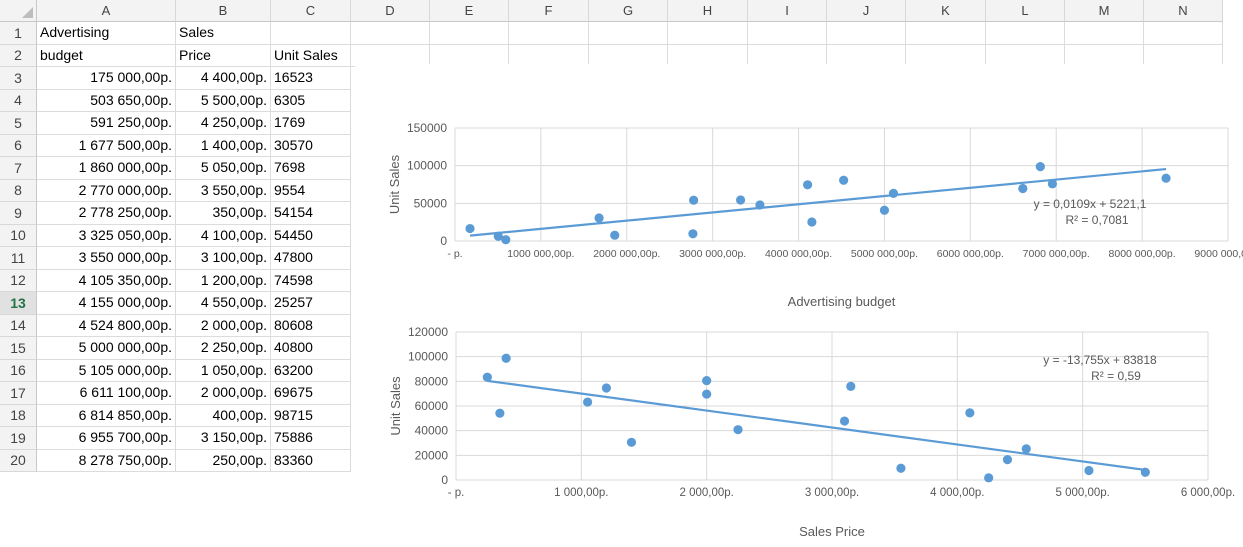  I want to click on cell-c19: 75886, so click(311, 438).